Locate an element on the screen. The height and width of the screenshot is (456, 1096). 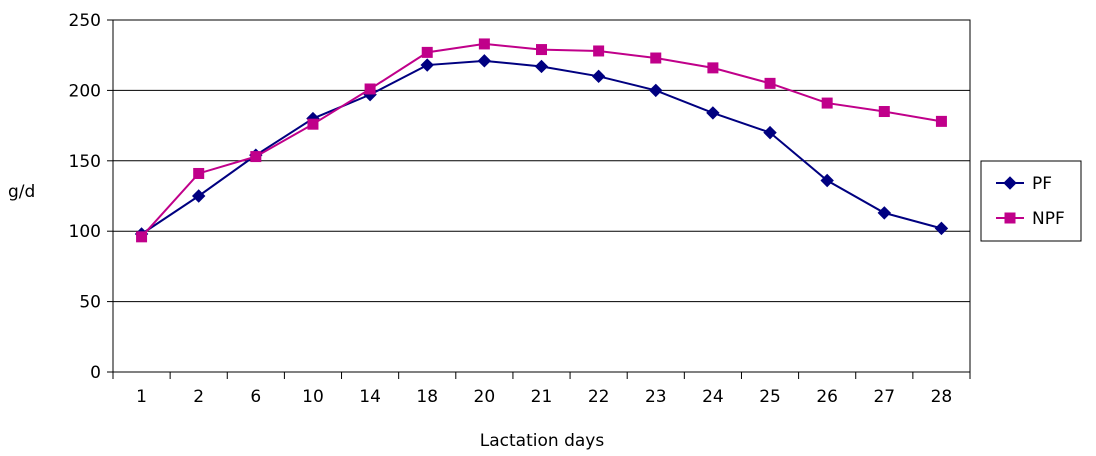
x-tick-label: 20 is located at coordinates (485, 397).